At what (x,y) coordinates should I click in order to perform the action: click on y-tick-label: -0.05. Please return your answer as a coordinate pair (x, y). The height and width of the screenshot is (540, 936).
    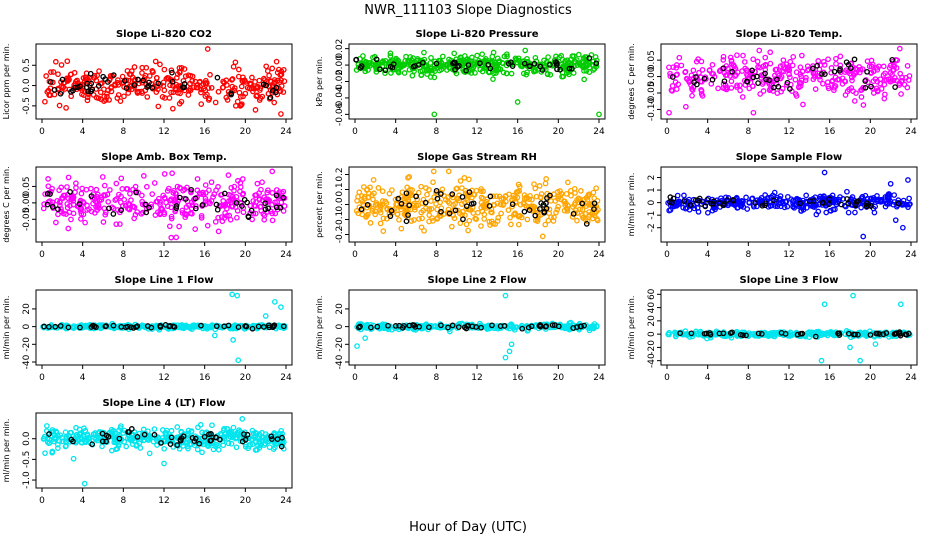
    Looking at the image, I should click on (652, 92).